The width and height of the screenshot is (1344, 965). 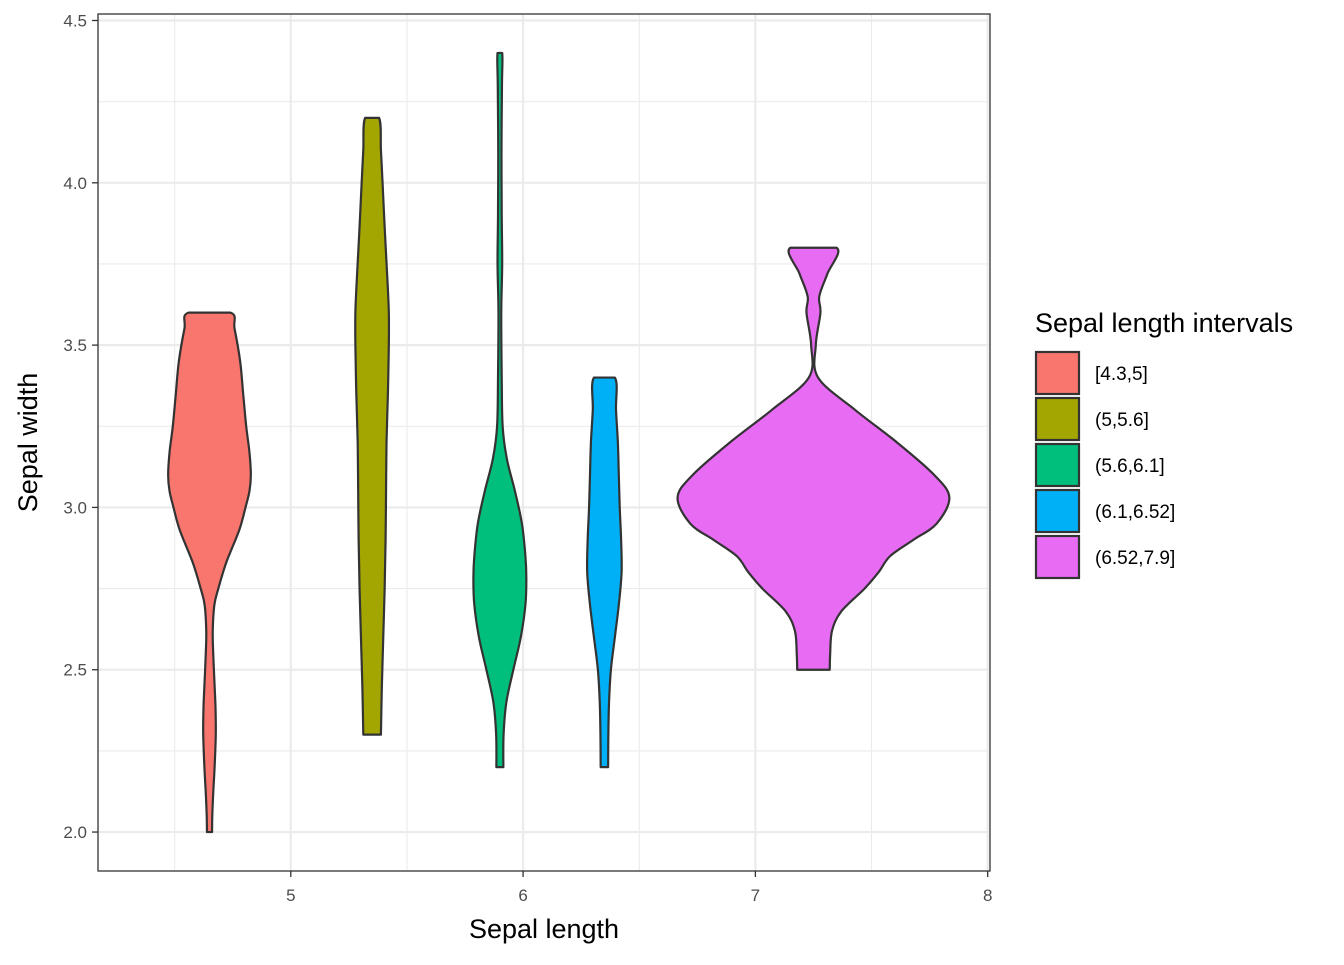 What do you see at coordinates (1135, 558) in the screenshot?
I see `legend-label-5: (6.52,7.9]` at bounding box center [1135, 558].